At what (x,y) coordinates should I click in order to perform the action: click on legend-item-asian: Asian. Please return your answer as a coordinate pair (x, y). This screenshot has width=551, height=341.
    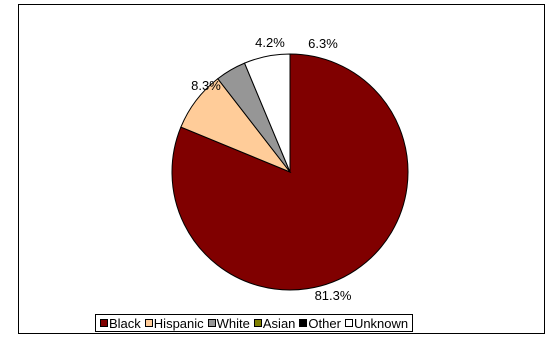
    Looking at the image, I should click on (274, 323).